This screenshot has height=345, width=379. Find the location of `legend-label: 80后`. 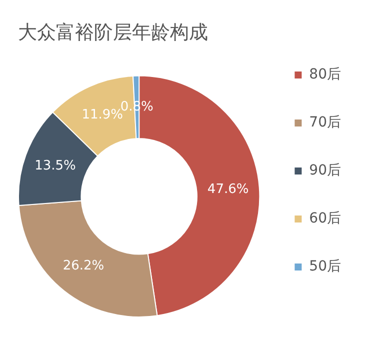

legend-label: 80后 is located at coordinates (325, 74).